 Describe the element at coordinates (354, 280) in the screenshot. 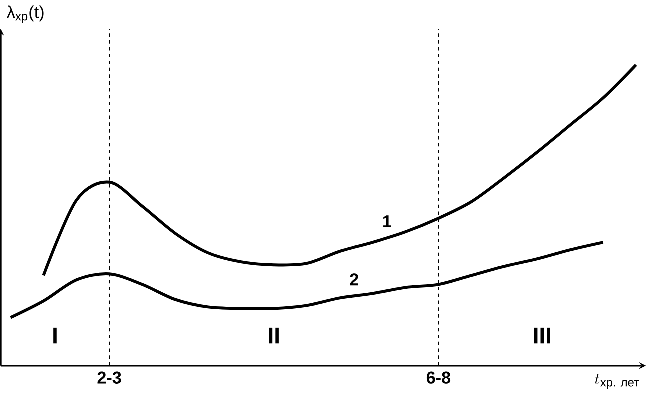

I see `series-label: 2` at that location.